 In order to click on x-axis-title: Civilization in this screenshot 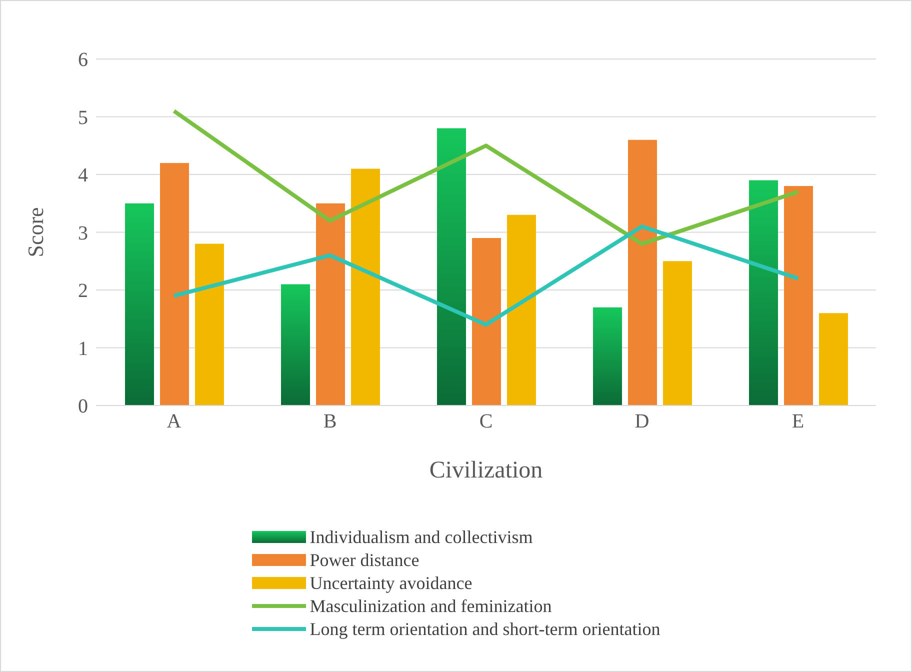, I will do `click(486, 471)`.